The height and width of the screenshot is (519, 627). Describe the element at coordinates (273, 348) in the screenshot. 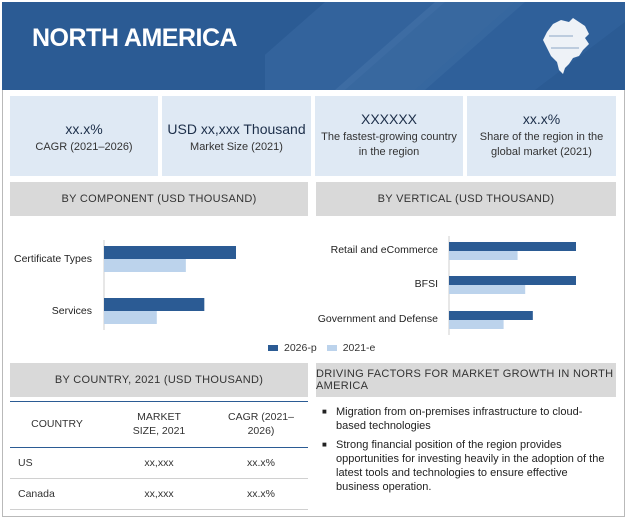

I see `legend-swatch-2026` at that location.